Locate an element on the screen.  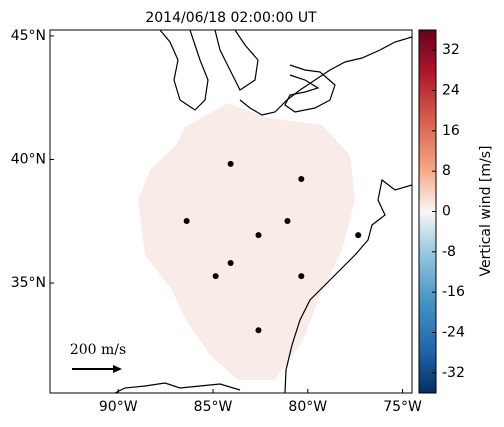
x-tick-label: 85°W is located at coordinates (213, 407).